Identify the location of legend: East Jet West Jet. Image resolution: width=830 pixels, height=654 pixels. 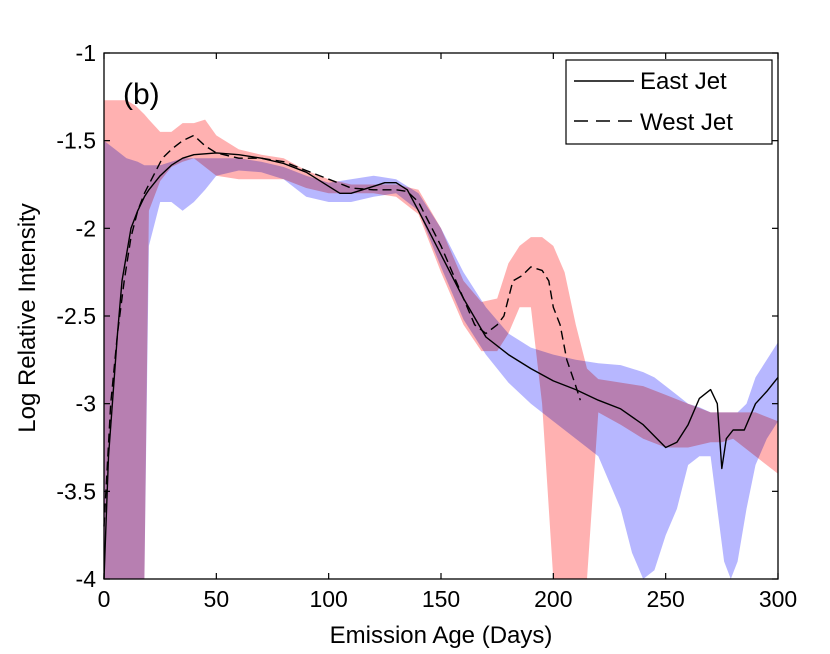
(669, 102).